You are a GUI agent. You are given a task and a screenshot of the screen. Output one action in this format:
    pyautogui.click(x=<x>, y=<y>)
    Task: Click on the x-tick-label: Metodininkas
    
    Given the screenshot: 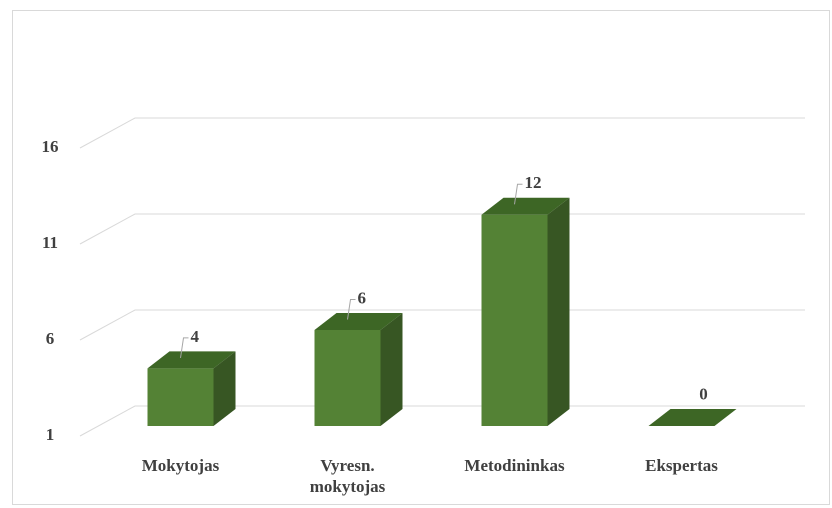 What is the action you would take?
    pyautogui.click(x=514, y=465)
    